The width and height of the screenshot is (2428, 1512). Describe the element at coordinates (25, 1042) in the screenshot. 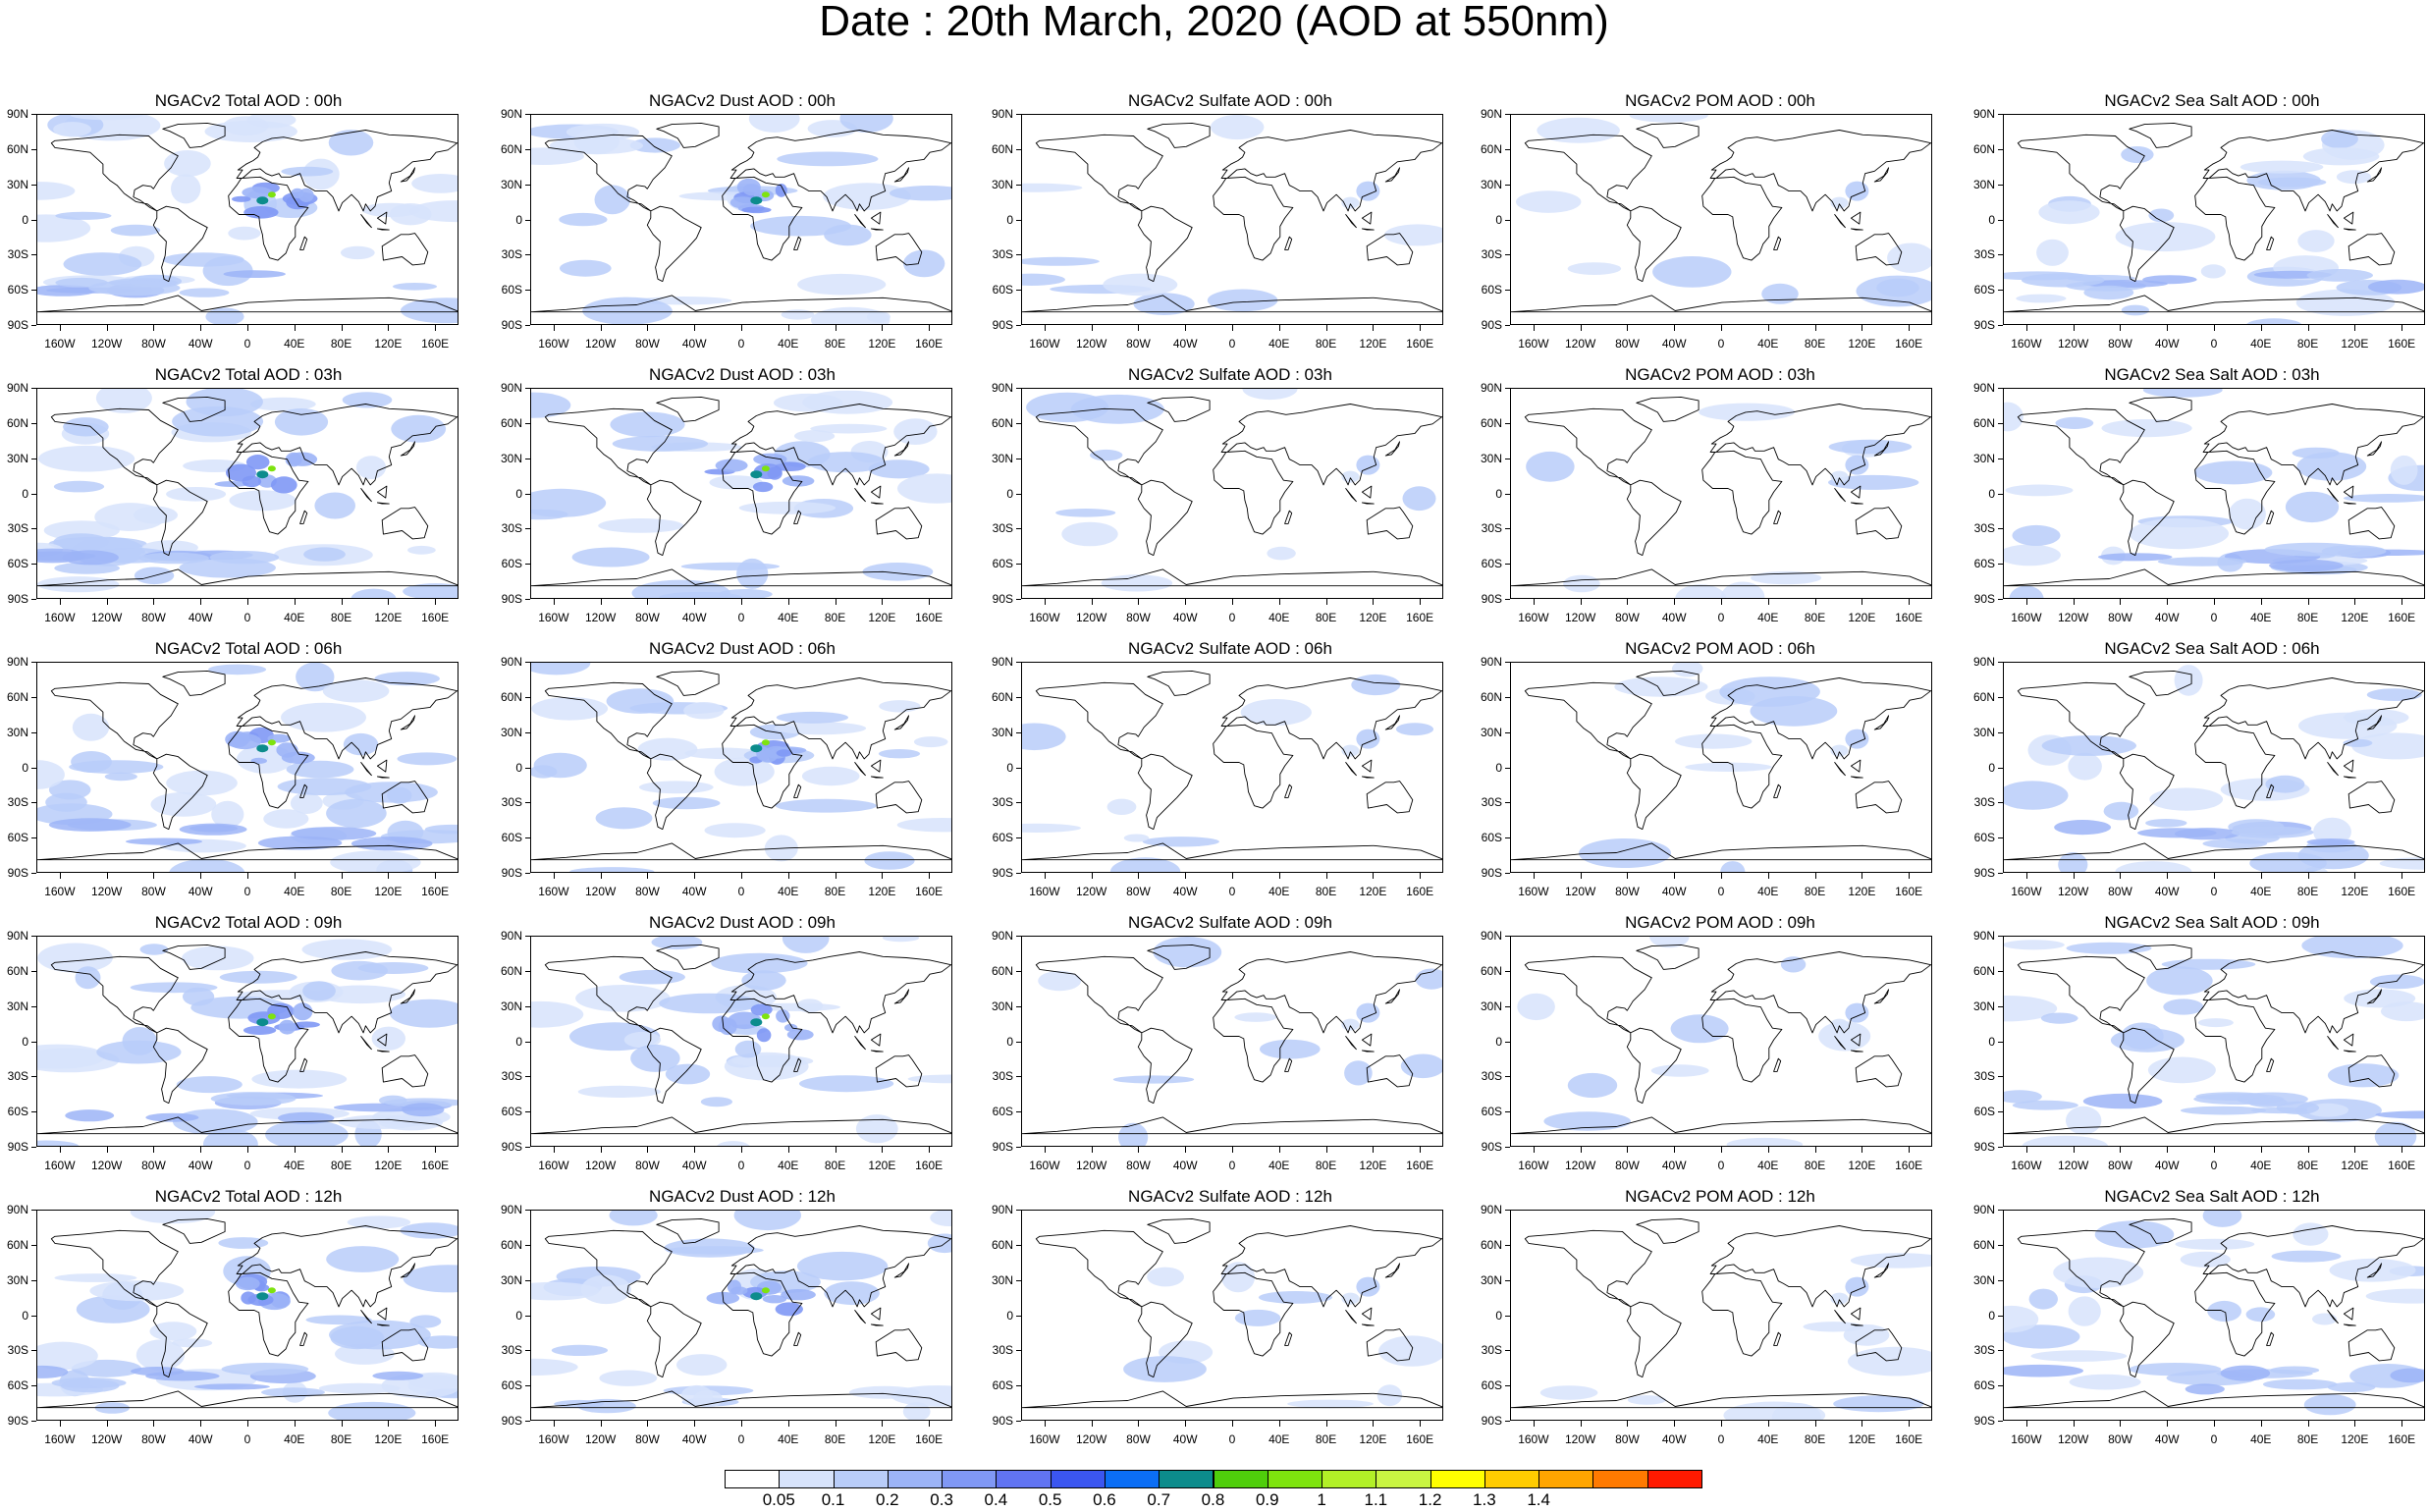

I see `lat-tick-label: 0` at that location.